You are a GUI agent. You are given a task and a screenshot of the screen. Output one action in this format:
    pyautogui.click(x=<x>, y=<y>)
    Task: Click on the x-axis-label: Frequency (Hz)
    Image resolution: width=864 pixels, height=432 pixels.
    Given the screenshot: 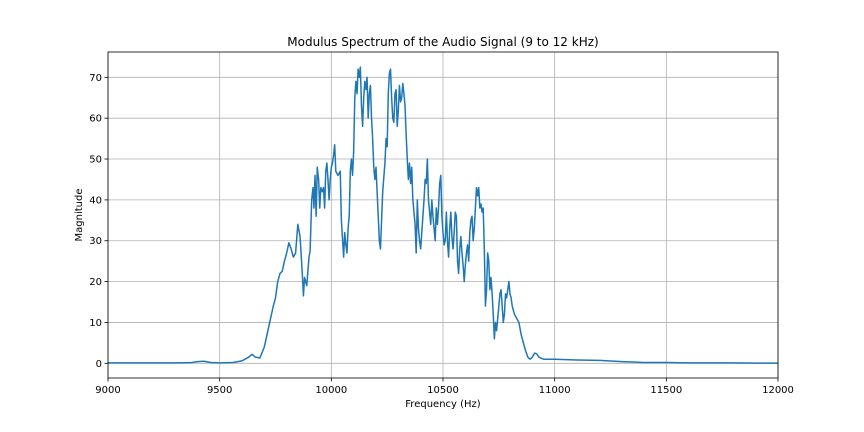 What is the action you would take?
    pyautogui.click(x=443, y=404)
    